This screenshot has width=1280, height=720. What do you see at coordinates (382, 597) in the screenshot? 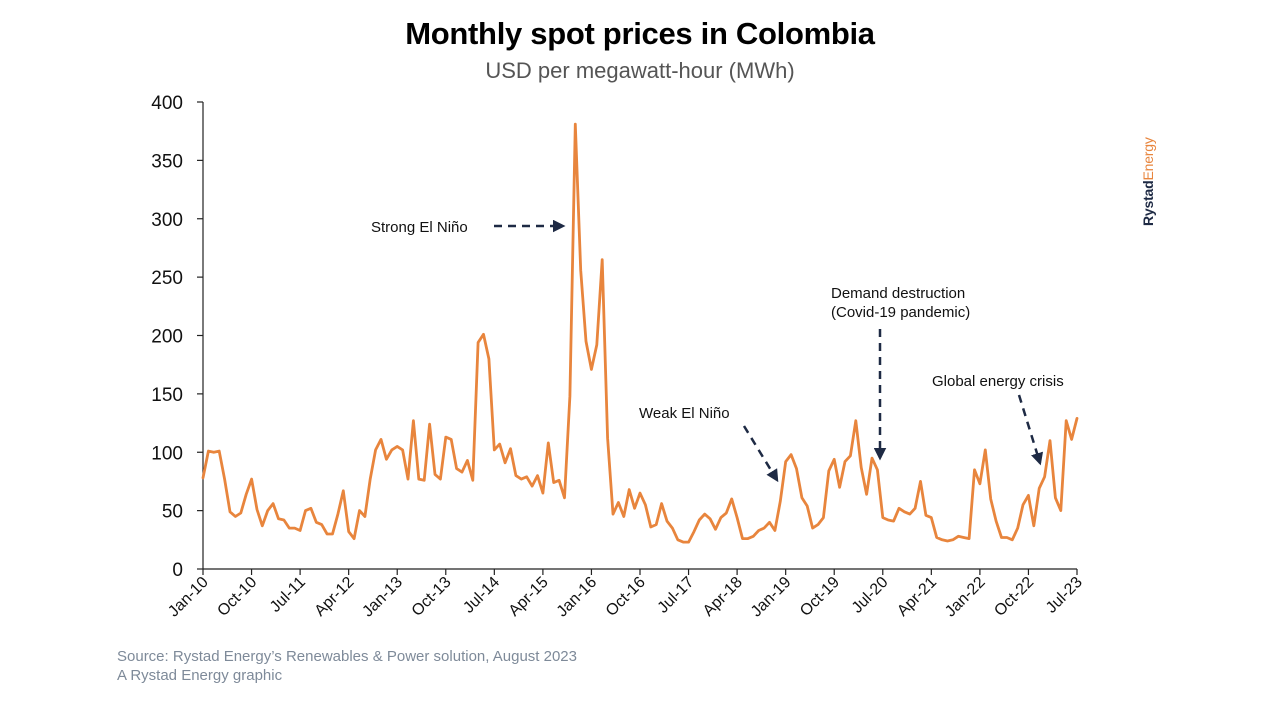
I see `x-tick-label: Jan-13` at bounding box center [382, 597].